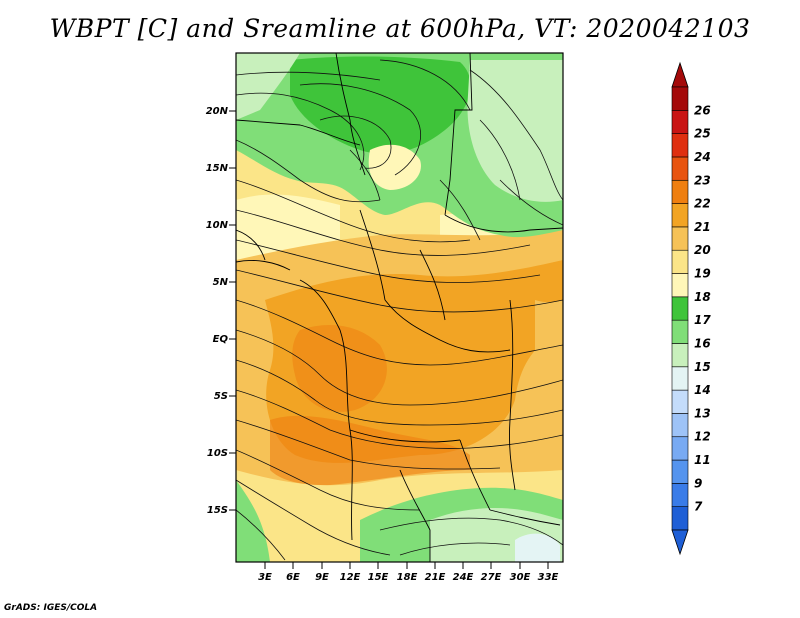 The height and width of the screenshot is (618, 800). What do you see at coordinates (221, 311) in the screenshot?
I see `latitude-axis: 20N 15N 10N 5N EQ 5S 10S 15S` at bounding box center [221, 311].